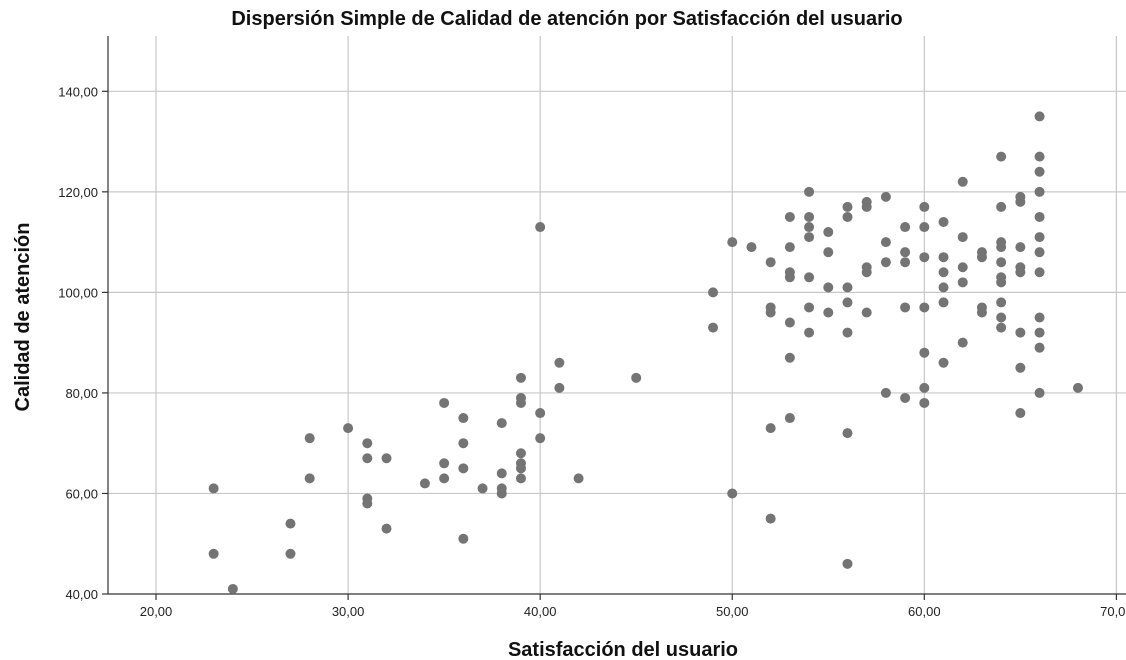  What do you see at coordinates (81, 393) in the screenshot?
I see `y-tick-label: 80,00` at bounding box center [81, 393].